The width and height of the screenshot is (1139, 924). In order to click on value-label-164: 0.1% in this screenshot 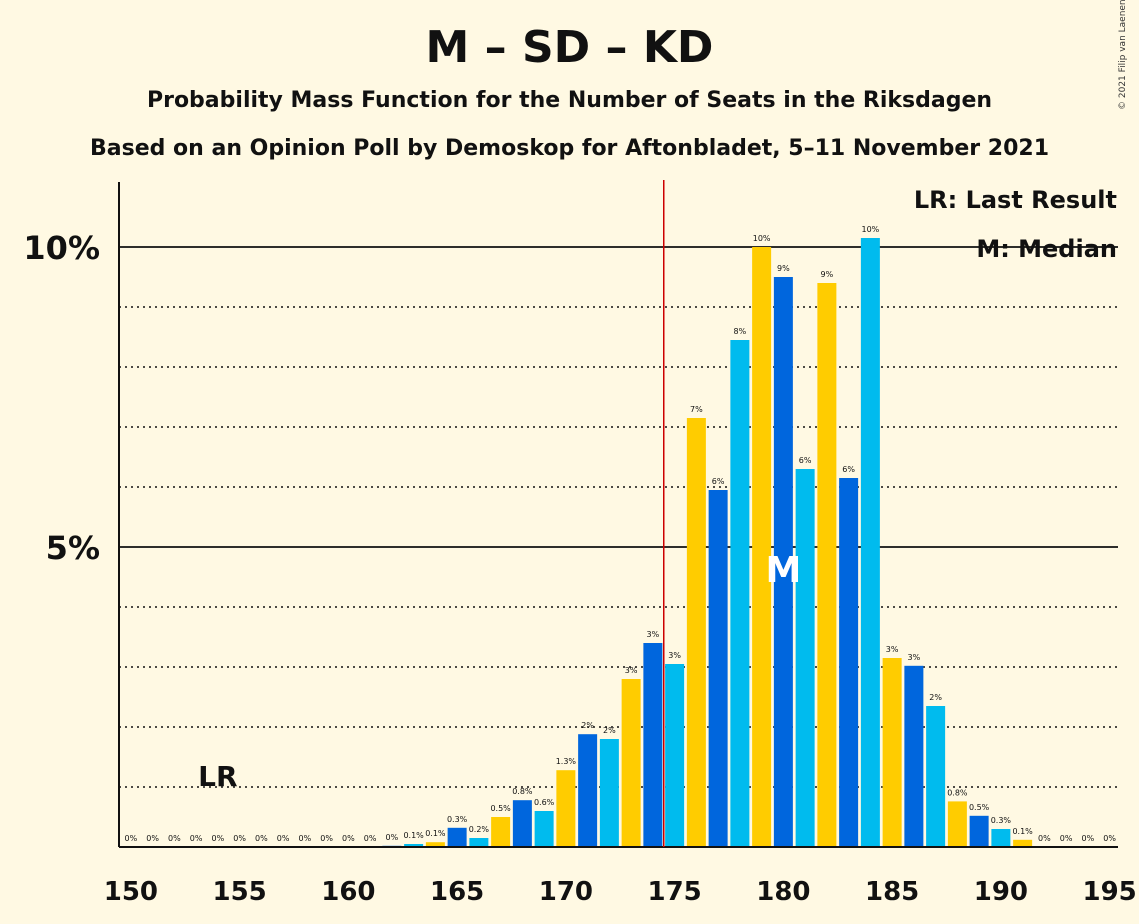, I will do `click(435, 833)`.